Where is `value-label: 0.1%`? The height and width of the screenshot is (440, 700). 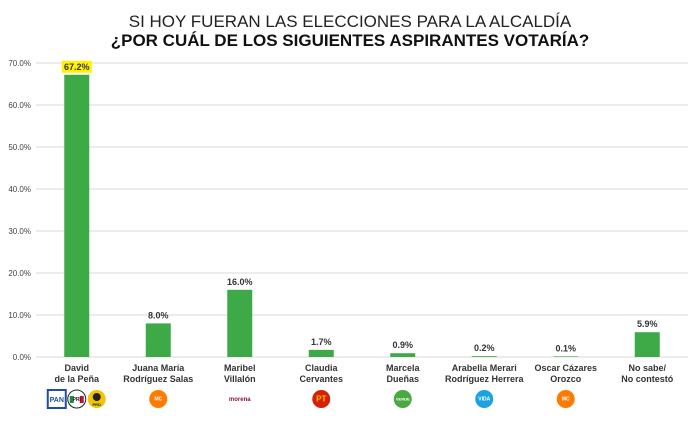 value-label: 0.1% is located at coordinates (565, 348).